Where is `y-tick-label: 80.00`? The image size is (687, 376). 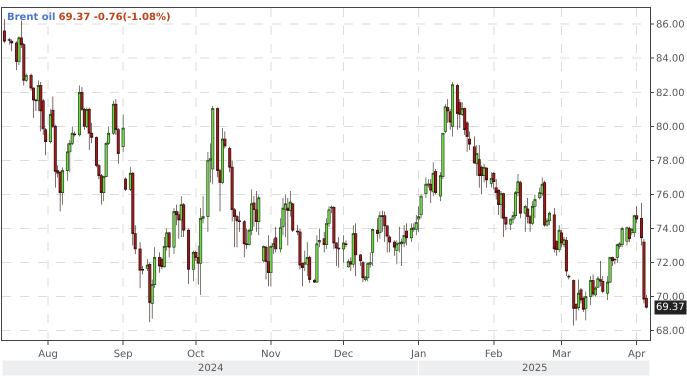
y-tick-label: 80.00 is located at coordinates (670, 127).